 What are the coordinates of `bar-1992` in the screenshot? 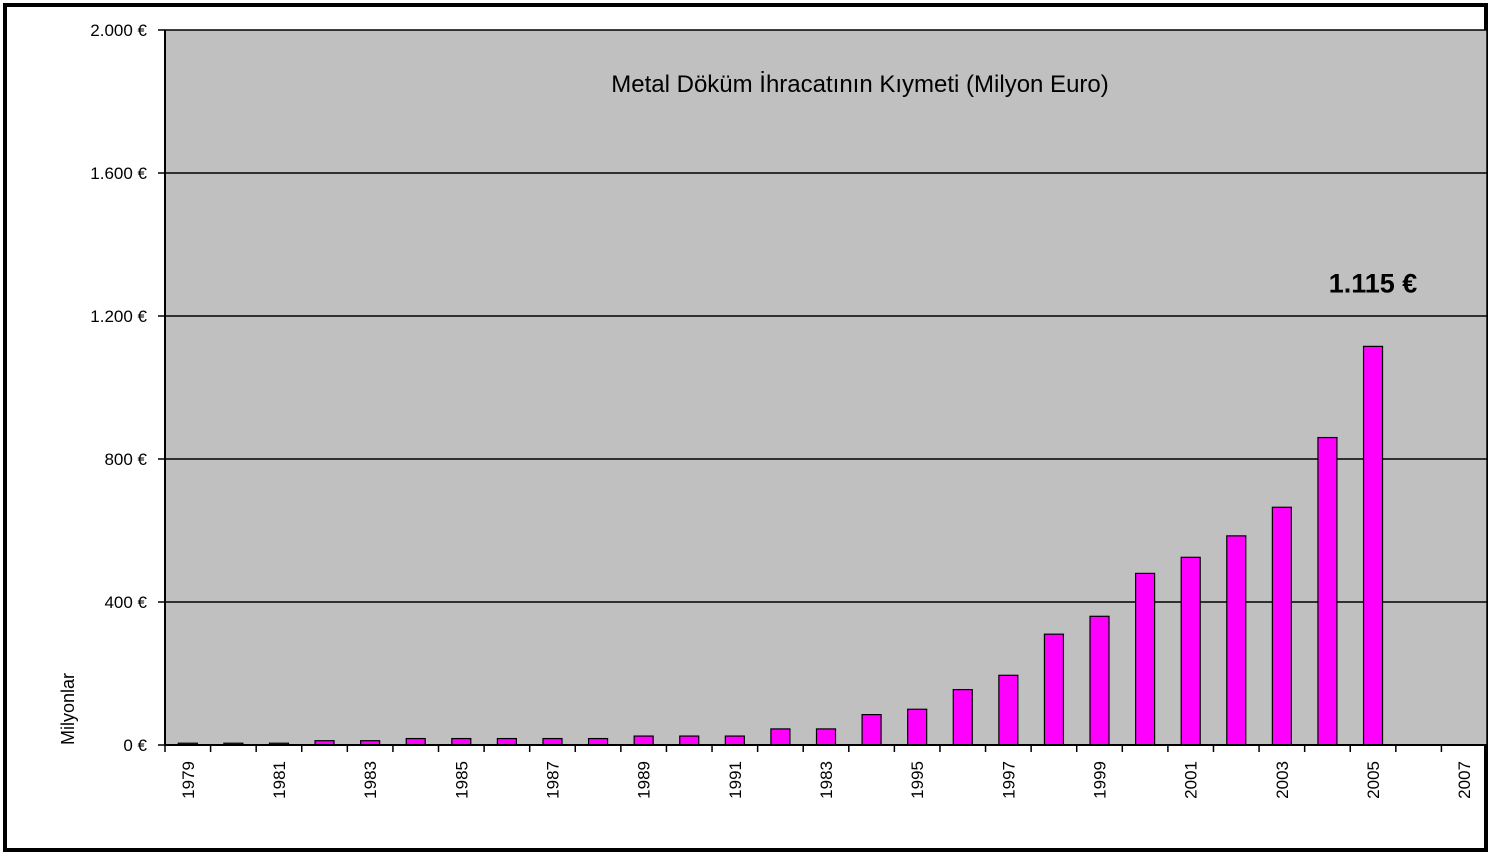 It's located at (780, 737).